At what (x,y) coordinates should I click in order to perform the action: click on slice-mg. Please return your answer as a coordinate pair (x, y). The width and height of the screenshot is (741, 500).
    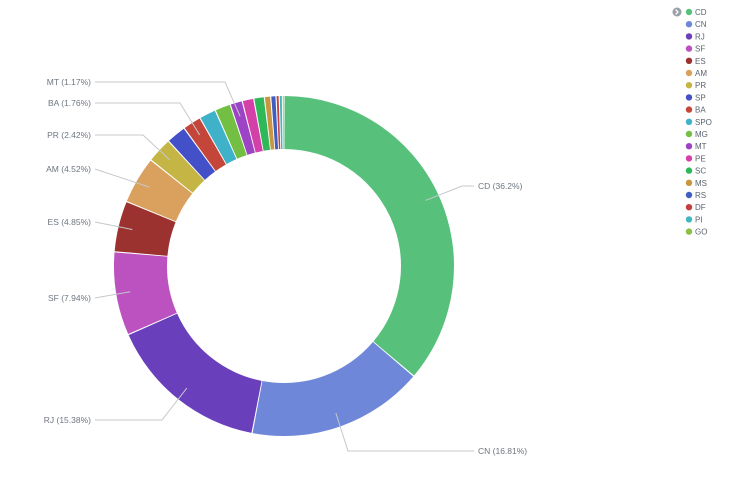
    Looking at the image, I should click on (231, 131).